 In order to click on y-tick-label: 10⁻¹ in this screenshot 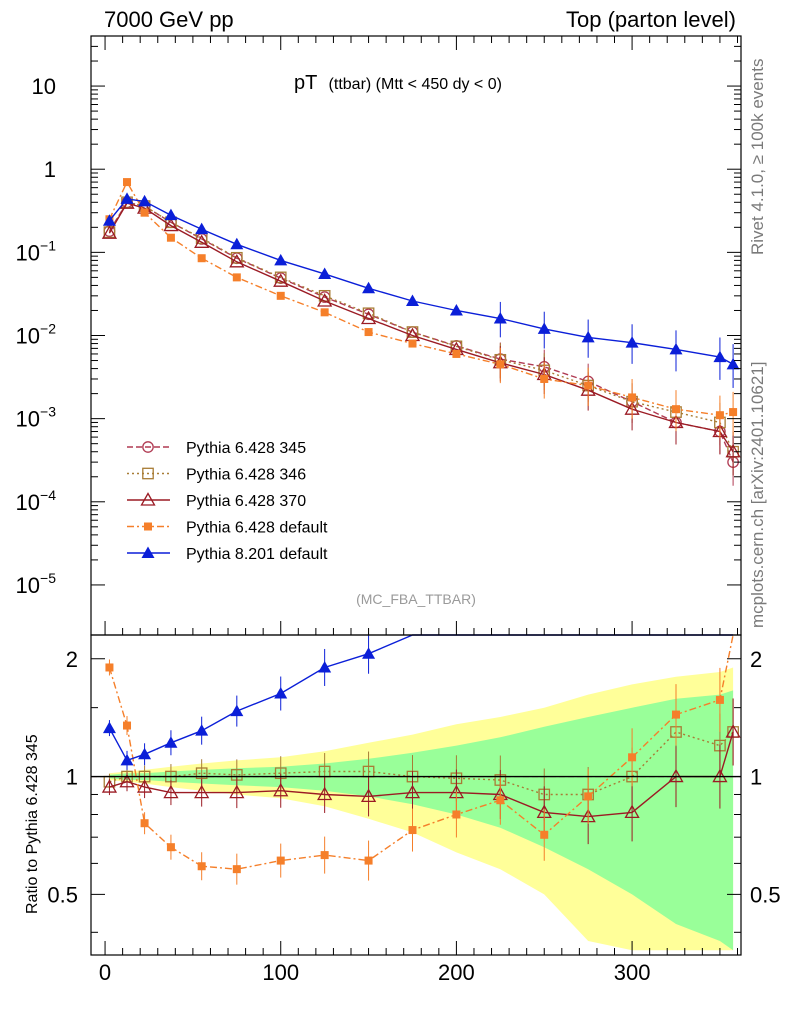, I will do `click(36, 251)`.